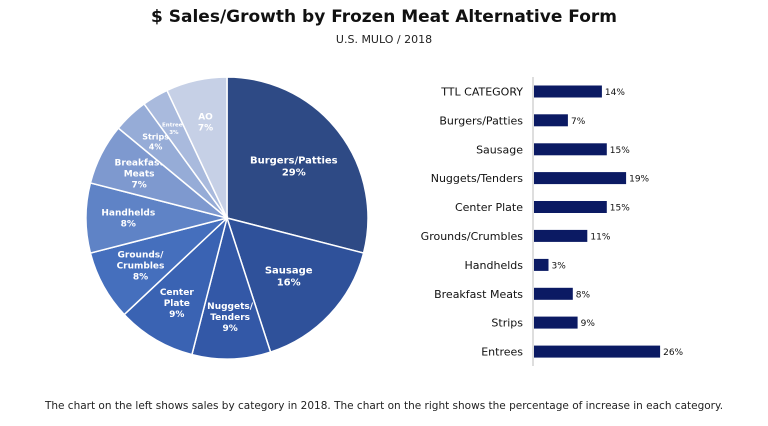 Image resolution: width=768 pixels, height=426 pixels. I want to click on bar-value-label: 7%, so click(578, 122).